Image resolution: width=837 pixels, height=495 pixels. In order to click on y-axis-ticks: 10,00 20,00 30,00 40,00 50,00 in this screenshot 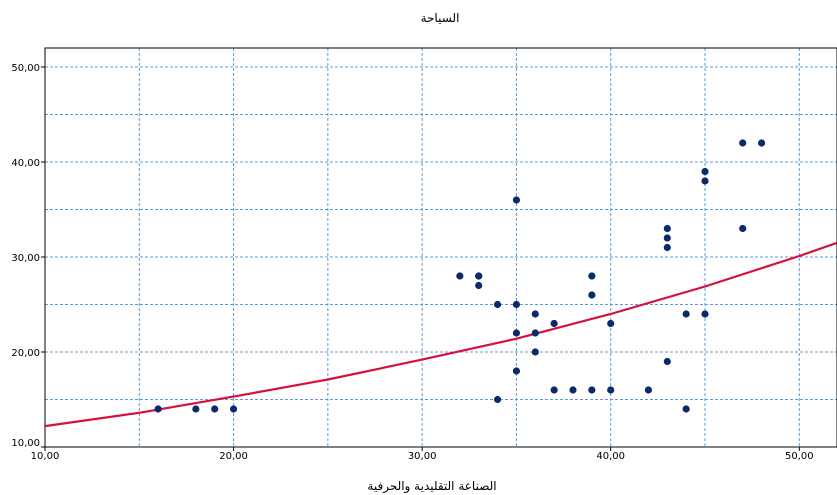, I will do `click(28, 256)`.